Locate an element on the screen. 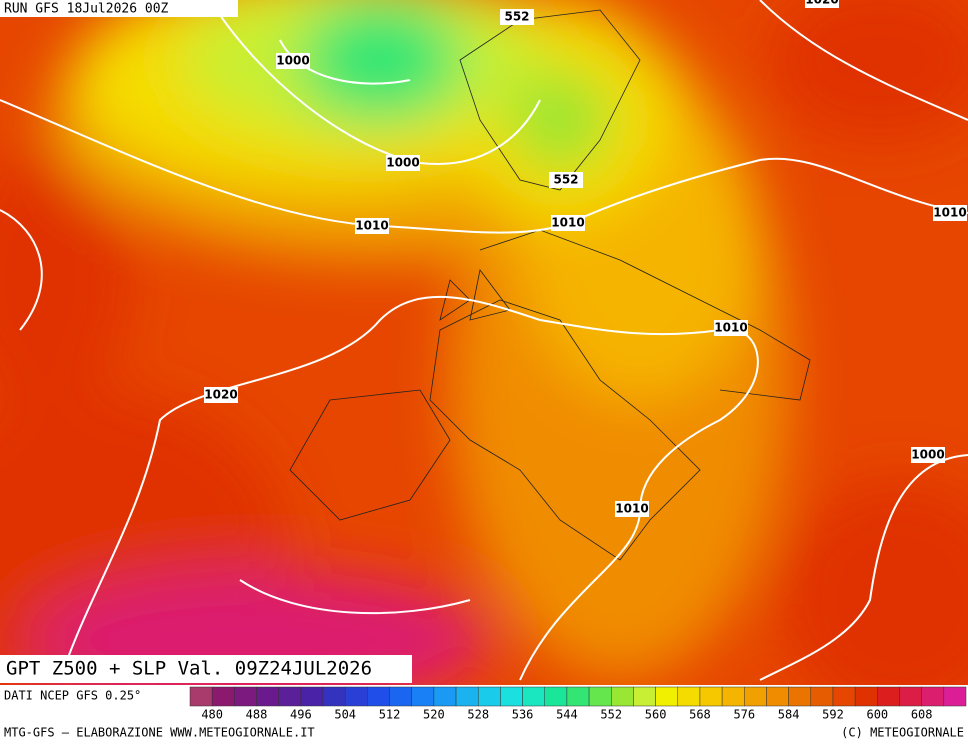 Image resolution: width=968 pixels, height=745 pixels. legend-tick-label: 584 is located at coordinates (789, 715).